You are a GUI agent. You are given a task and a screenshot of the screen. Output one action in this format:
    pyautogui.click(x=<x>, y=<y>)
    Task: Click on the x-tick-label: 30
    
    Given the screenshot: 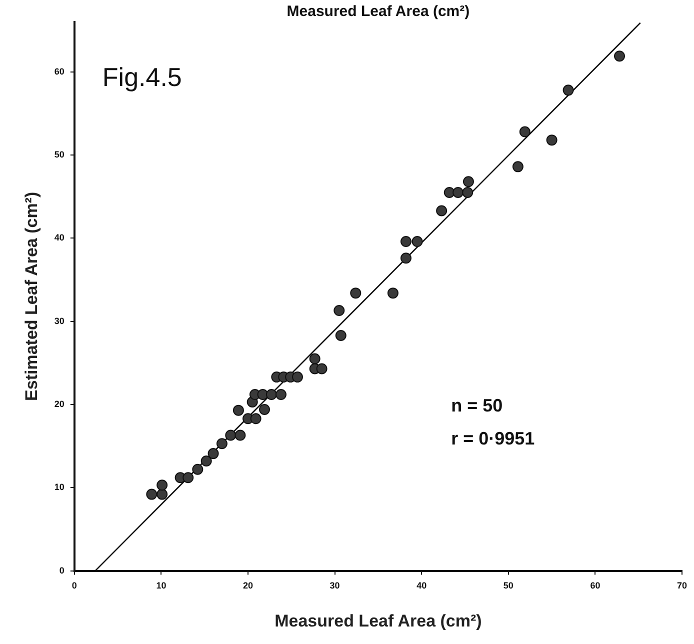 What is the action you would take?
    pyautogui.click(x=335, y=585)
    